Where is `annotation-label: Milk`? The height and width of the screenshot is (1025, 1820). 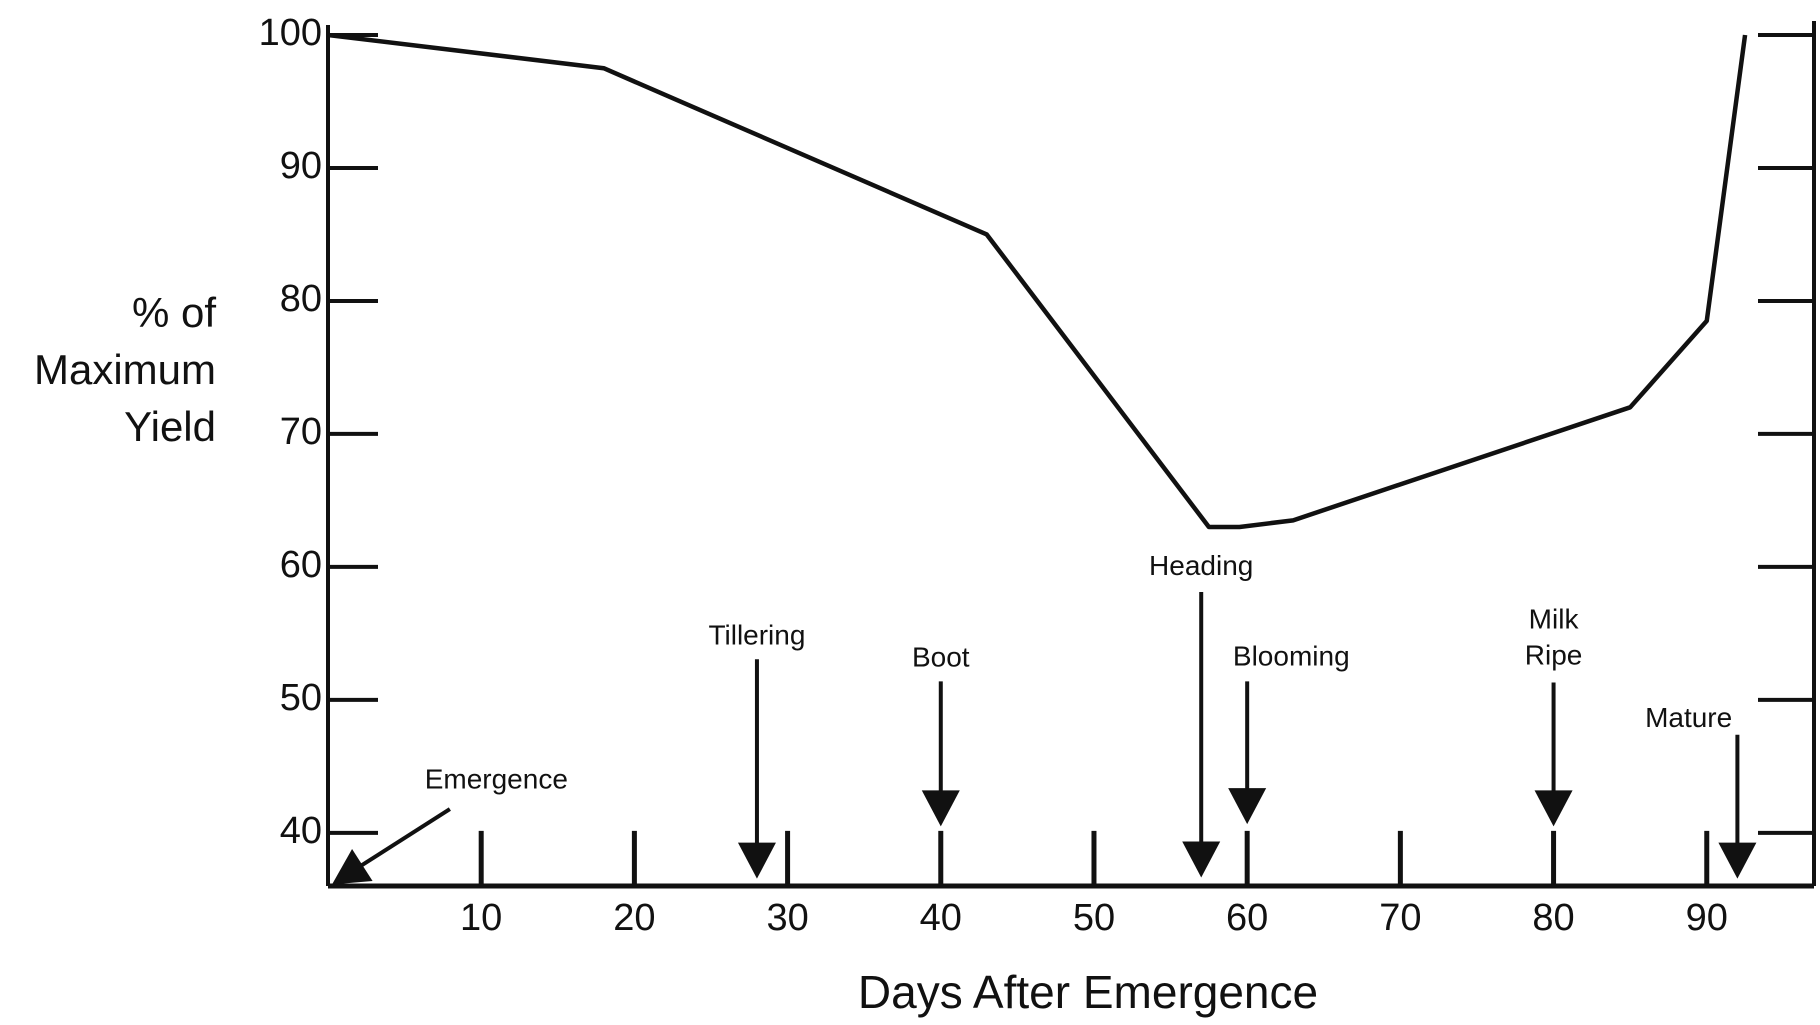
annotation-label: Milk is located at coordinates (1554, 618).